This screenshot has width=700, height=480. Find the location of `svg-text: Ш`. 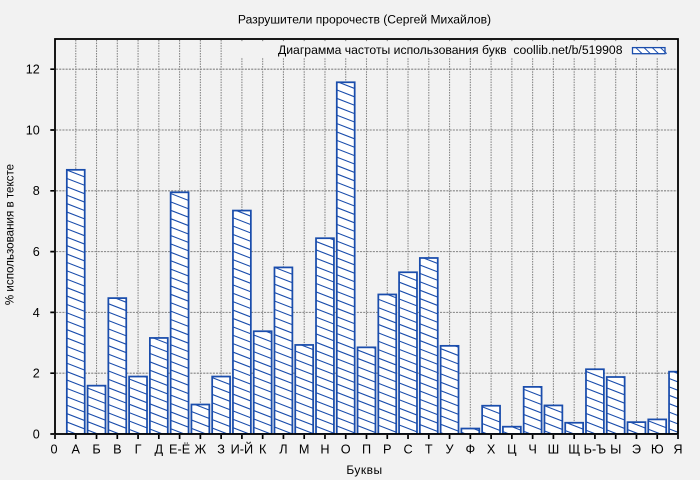

svg-text: Ш is located at coordinates (554, 450).